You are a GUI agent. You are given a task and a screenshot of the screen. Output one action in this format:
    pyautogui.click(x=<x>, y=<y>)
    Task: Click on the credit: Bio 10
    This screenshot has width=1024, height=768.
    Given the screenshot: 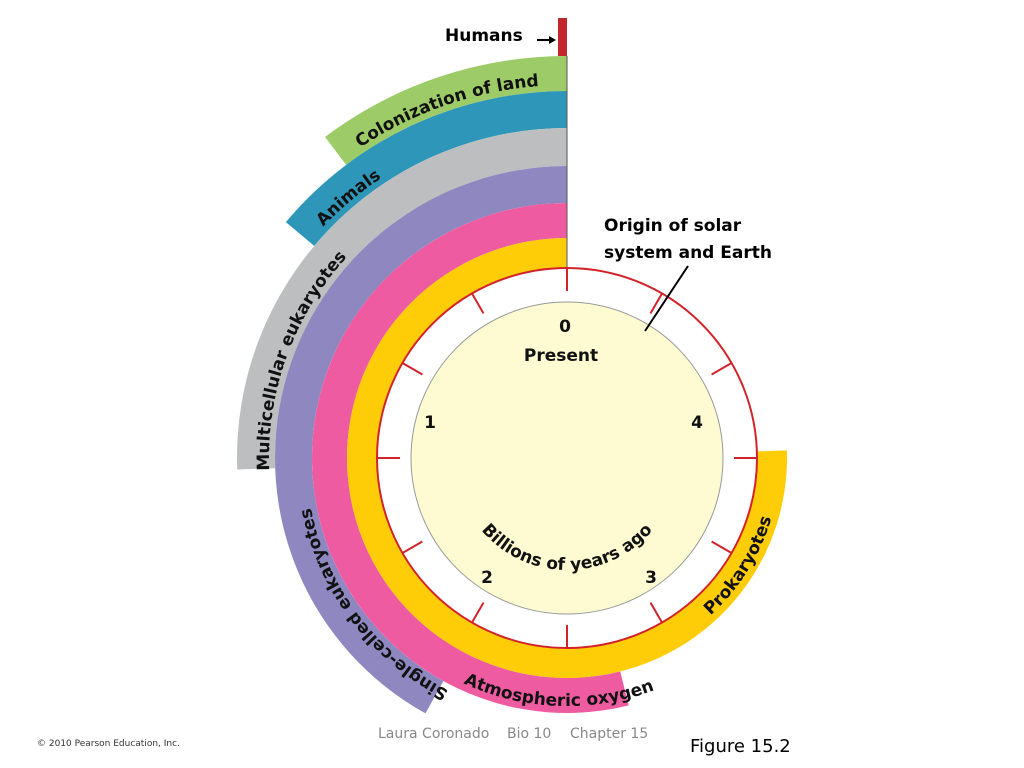 What is the action you would take?
    pyautogui.click(x=529, y=734)
    